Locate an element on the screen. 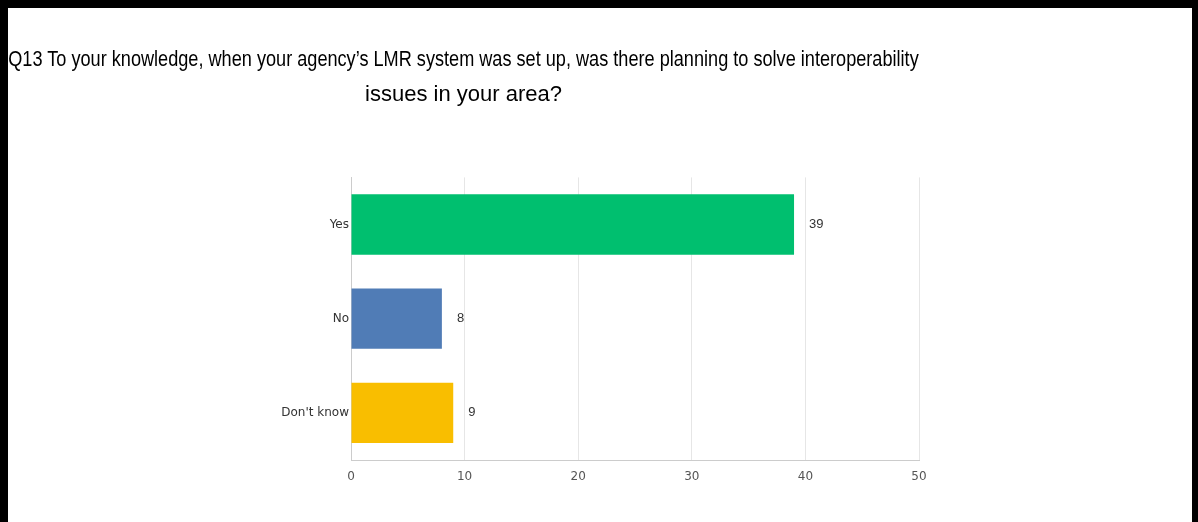 This screenshot has width=1198, height=522. data-label: 8 is located at coordinates (460, 318).